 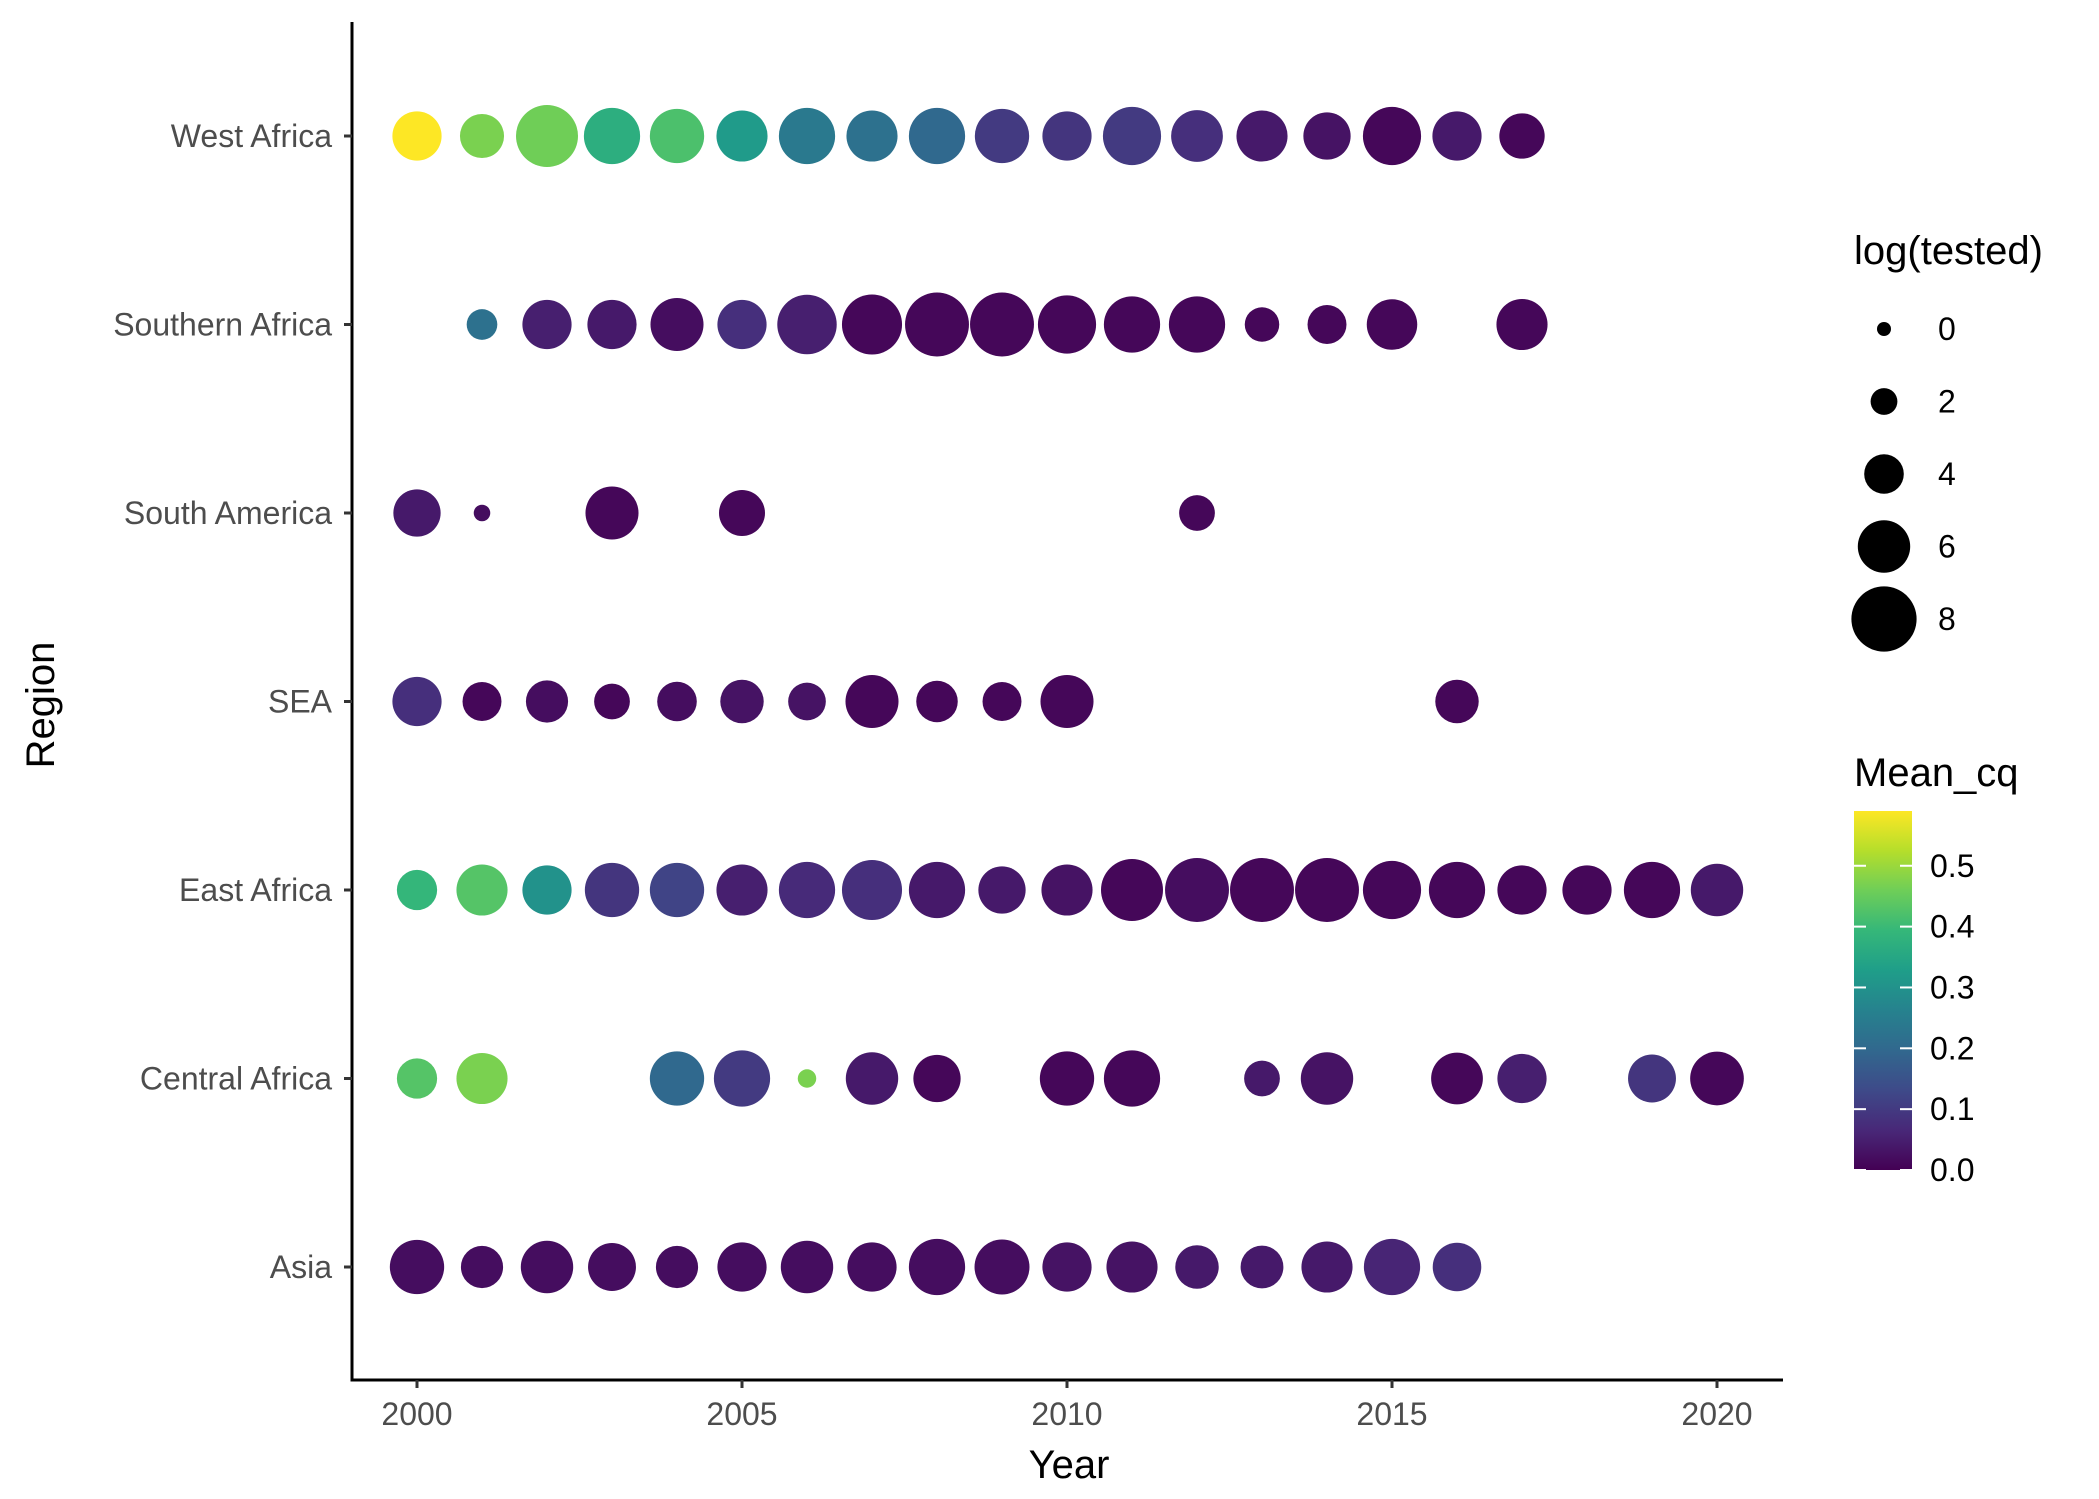 What do you see at coordinates (1947, 402) in the screenshot?
I see `size-legend-label-2: 2` at bounding box center [1947, 402].